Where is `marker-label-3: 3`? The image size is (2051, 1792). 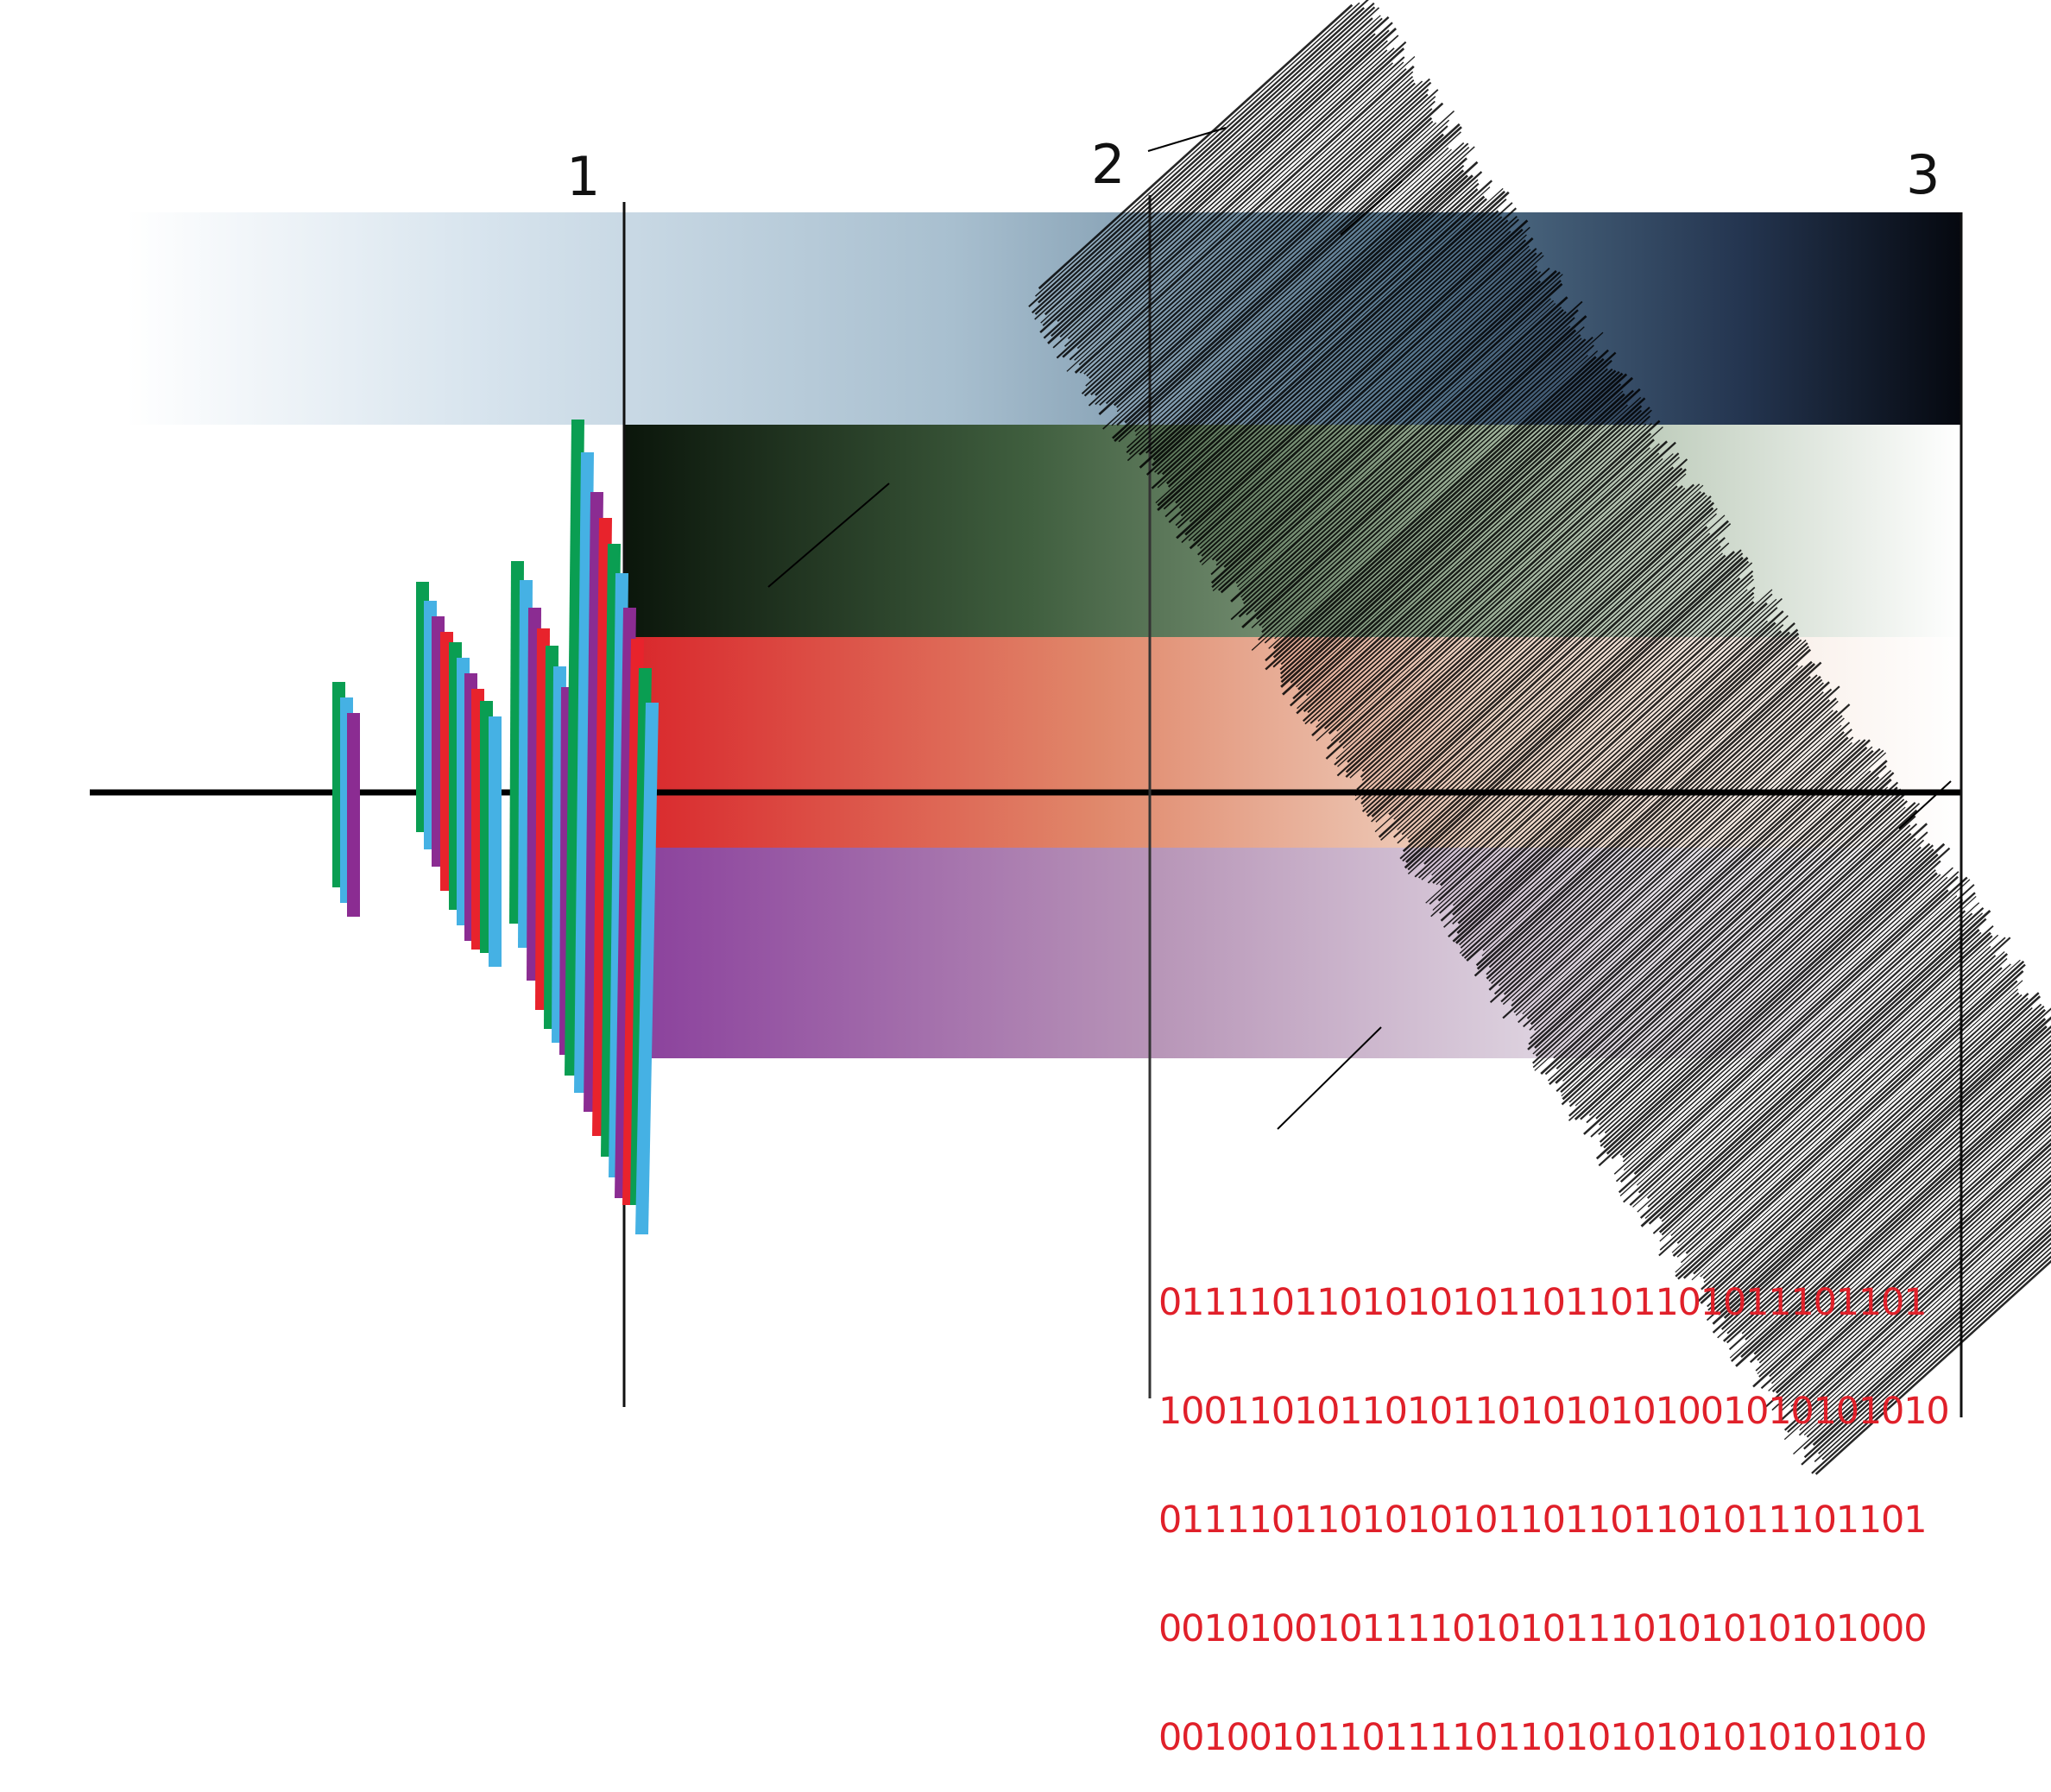
marker-label-3: 3 is located at coordinates (1923, 175).